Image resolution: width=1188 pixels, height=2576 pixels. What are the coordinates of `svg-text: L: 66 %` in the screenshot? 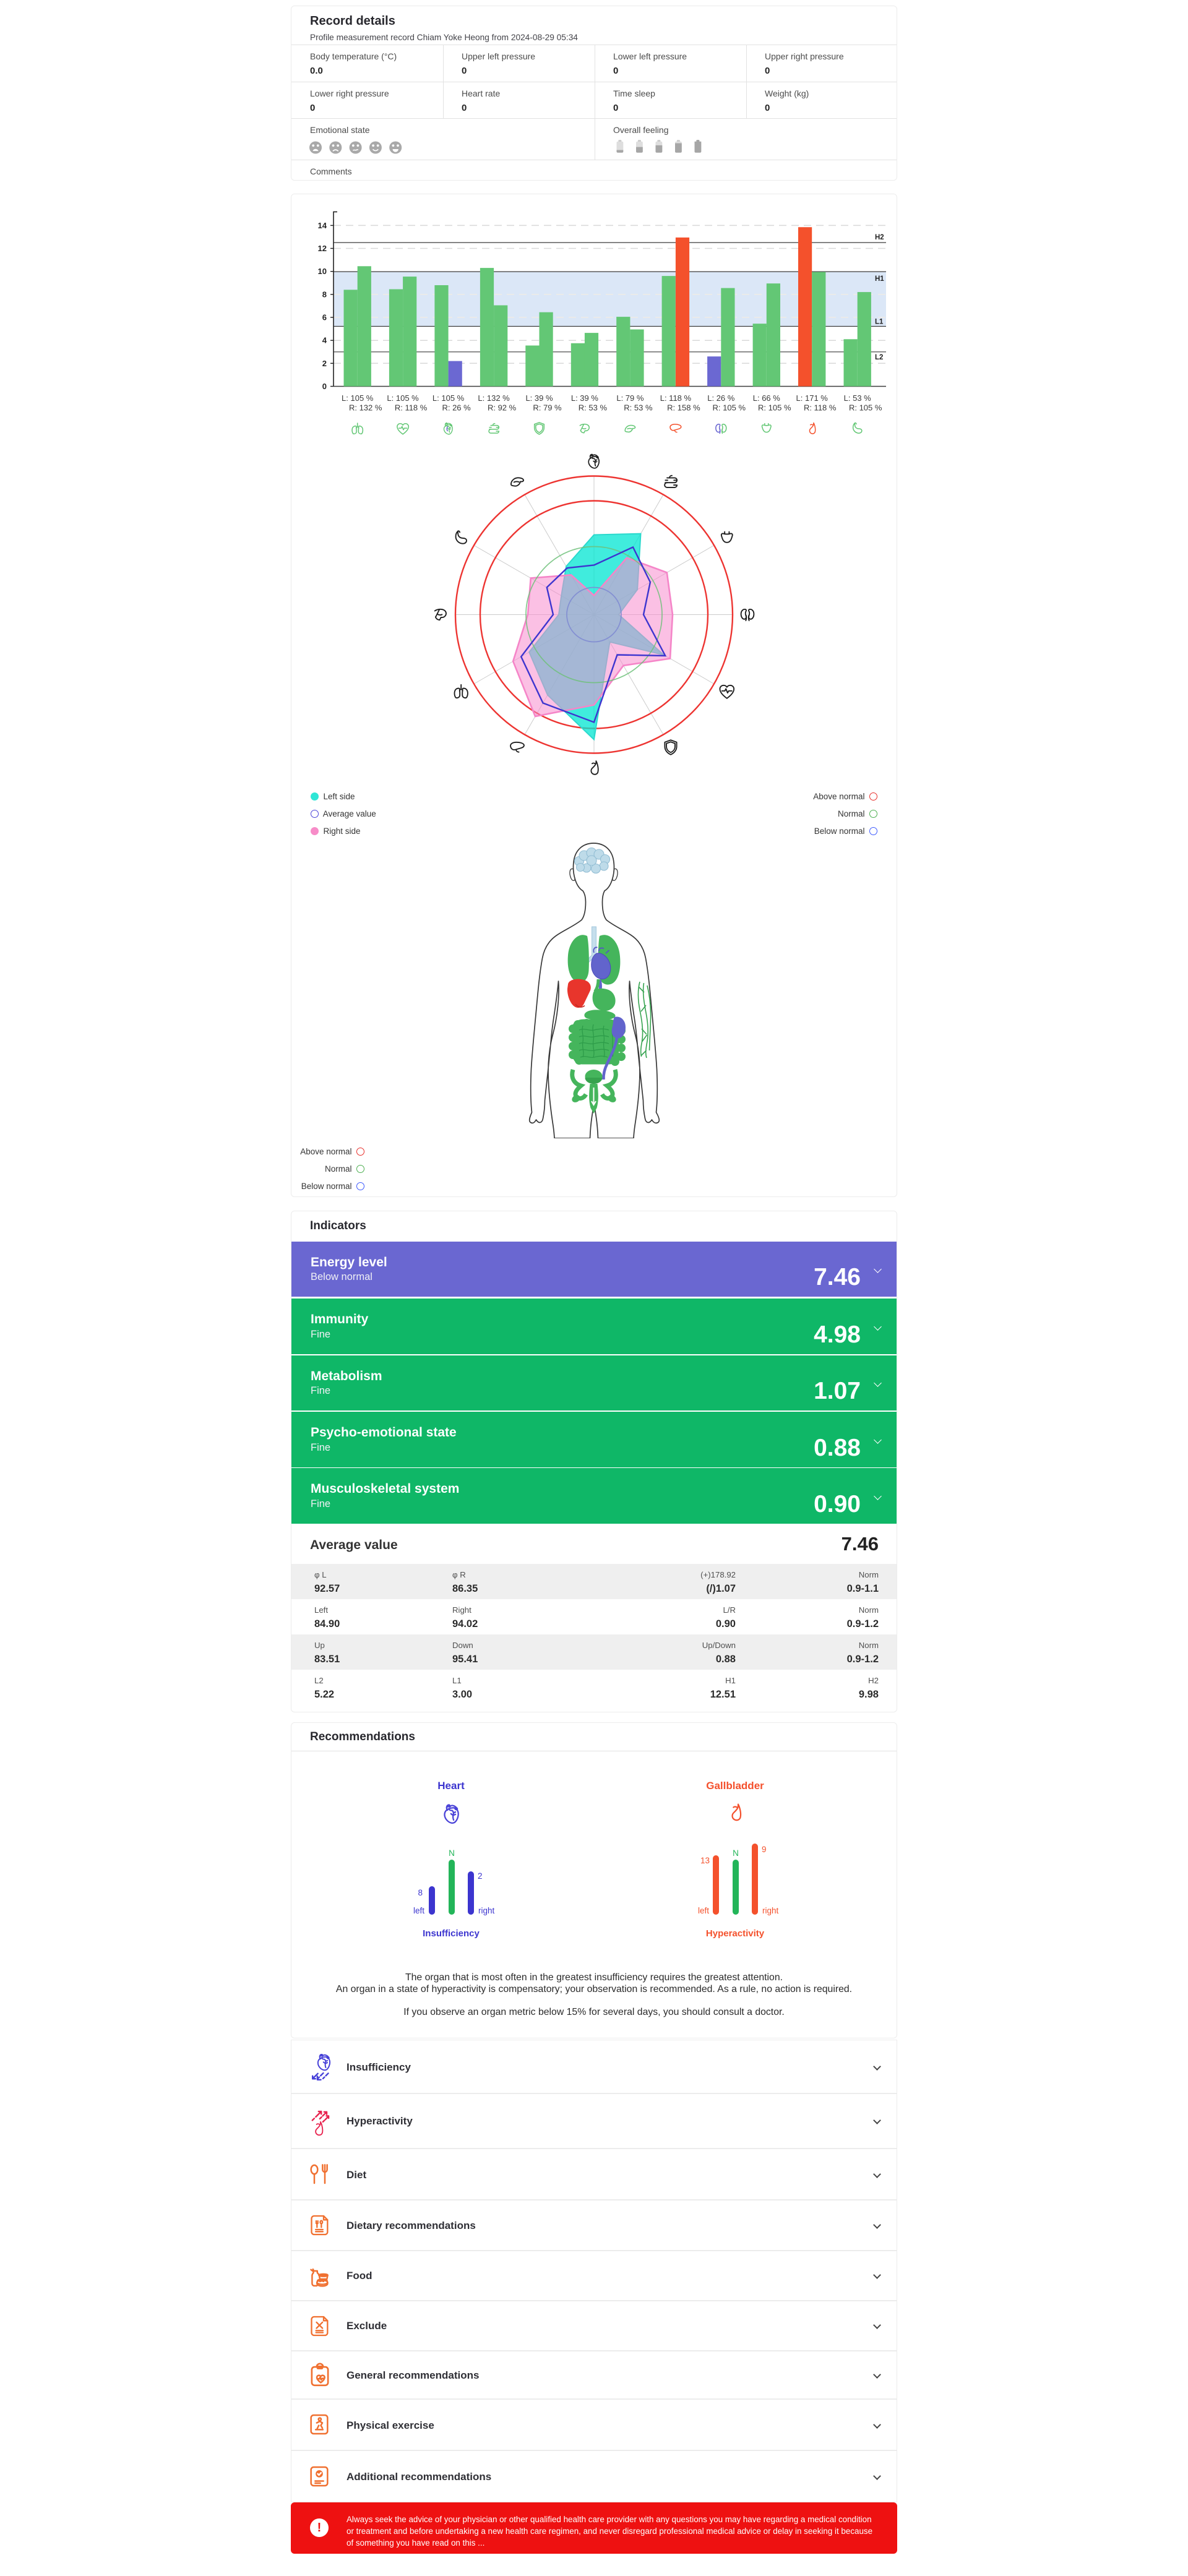 It's located at (767, 398).